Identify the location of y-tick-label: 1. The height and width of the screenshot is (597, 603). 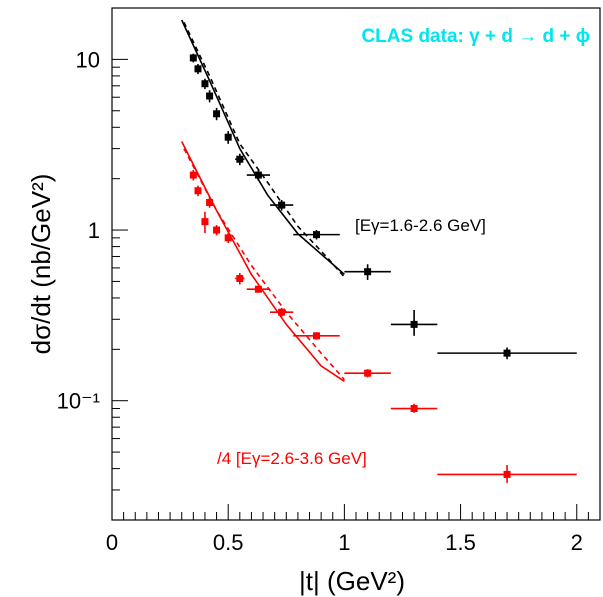
(94, 230).